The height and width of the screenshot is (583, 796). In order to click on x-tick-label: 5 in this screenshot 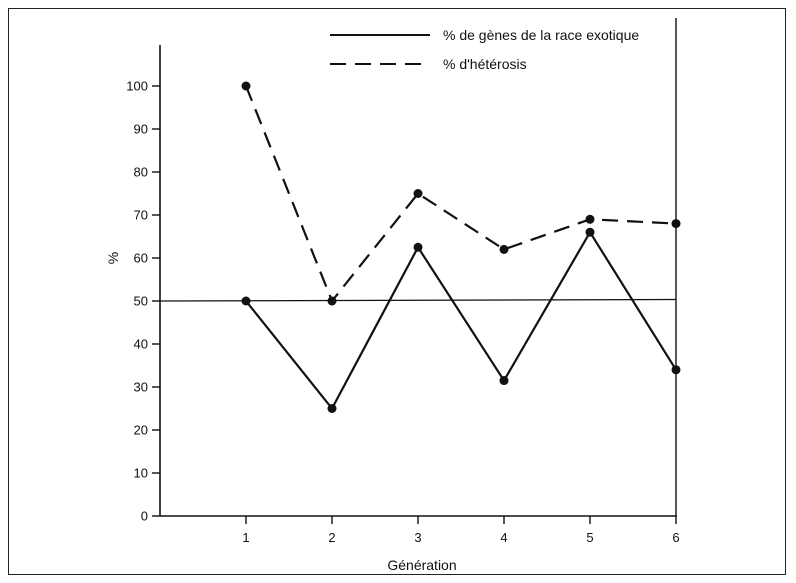, I will do `click(589, 537)`.